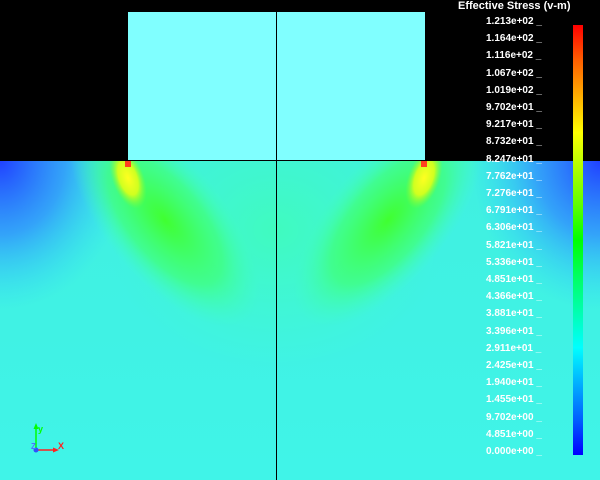 The height and width of the screenshot is (480, 600). What do you see at coordinates (578, 240) in the screenshot?
I see `legend-colorbar` at bounding box center [578, 240].